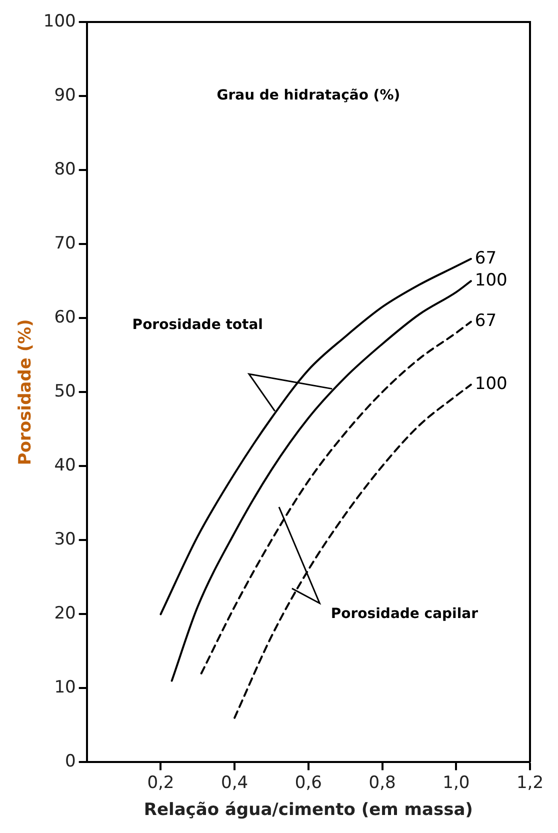  I want to click on annotation: Porosidade capilar, so click(404, 614).